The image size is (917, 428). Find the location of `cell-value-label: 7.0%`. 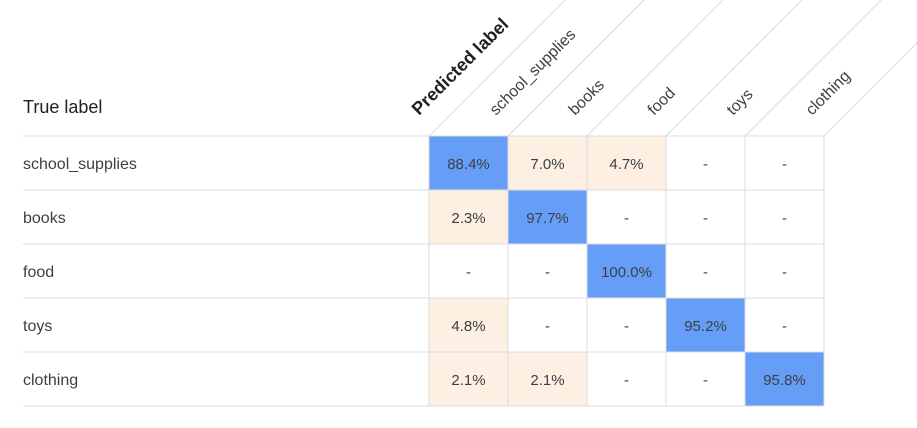

cell-value-label: 7.0% is located at coordinates (547, 164).